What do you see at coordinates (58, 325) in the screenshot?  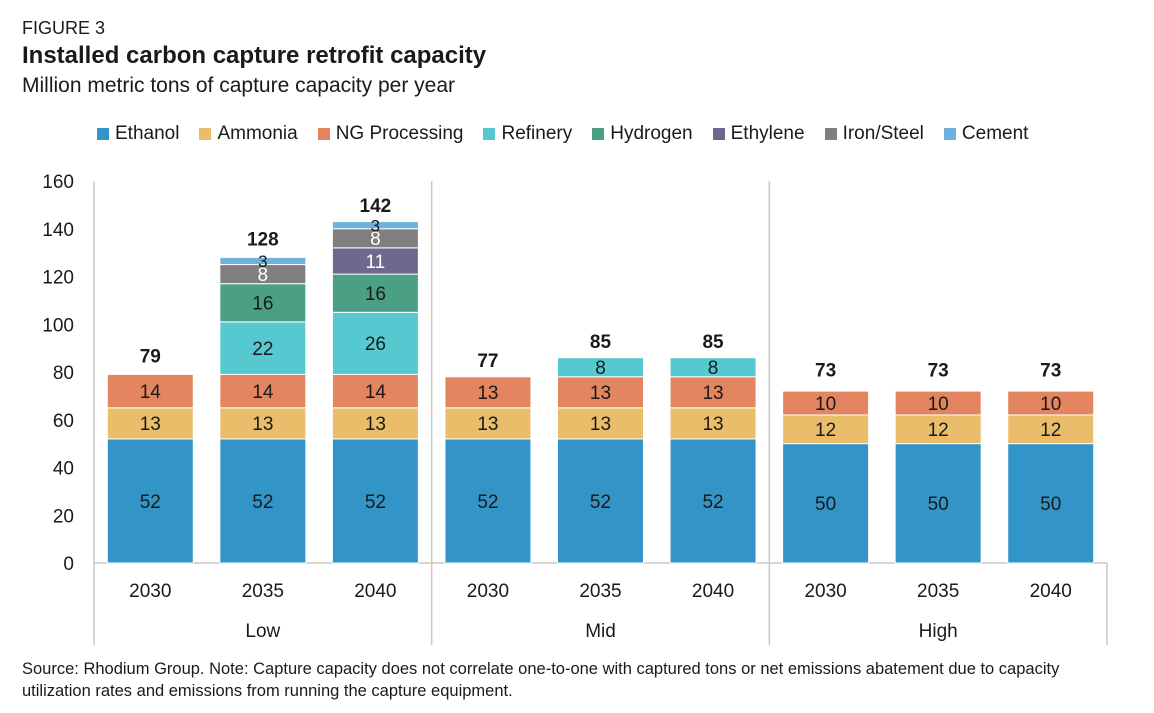 I see `y-tick-label: 100` at bounding box center [58, 325].